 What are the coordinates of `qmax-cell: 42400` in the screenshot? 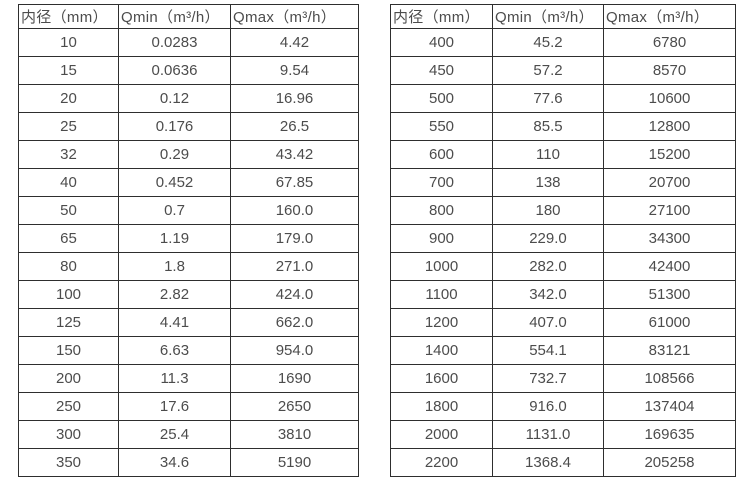 It's located at (669, 266).